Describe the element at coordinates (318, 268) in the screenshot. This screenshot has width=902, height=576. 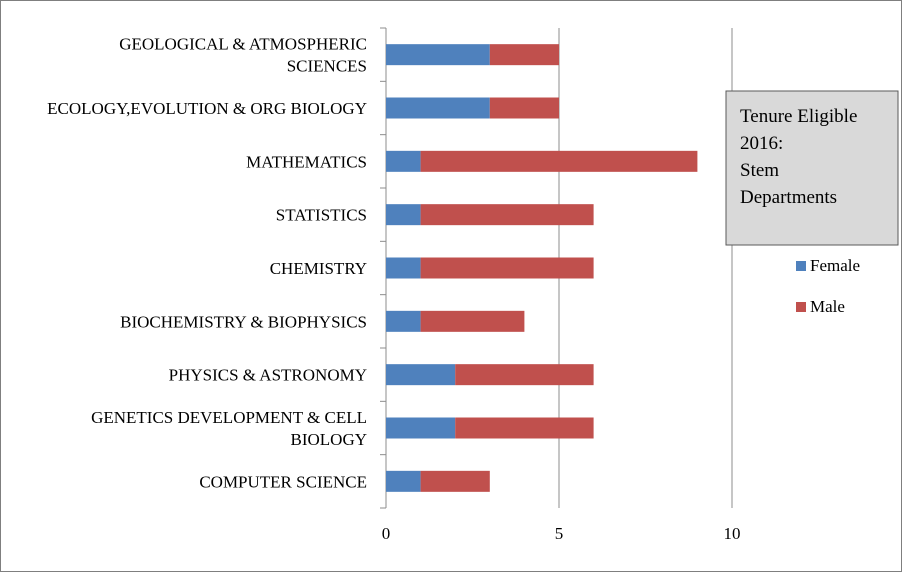
I see `category-label: CHEMISTRY` at that location.